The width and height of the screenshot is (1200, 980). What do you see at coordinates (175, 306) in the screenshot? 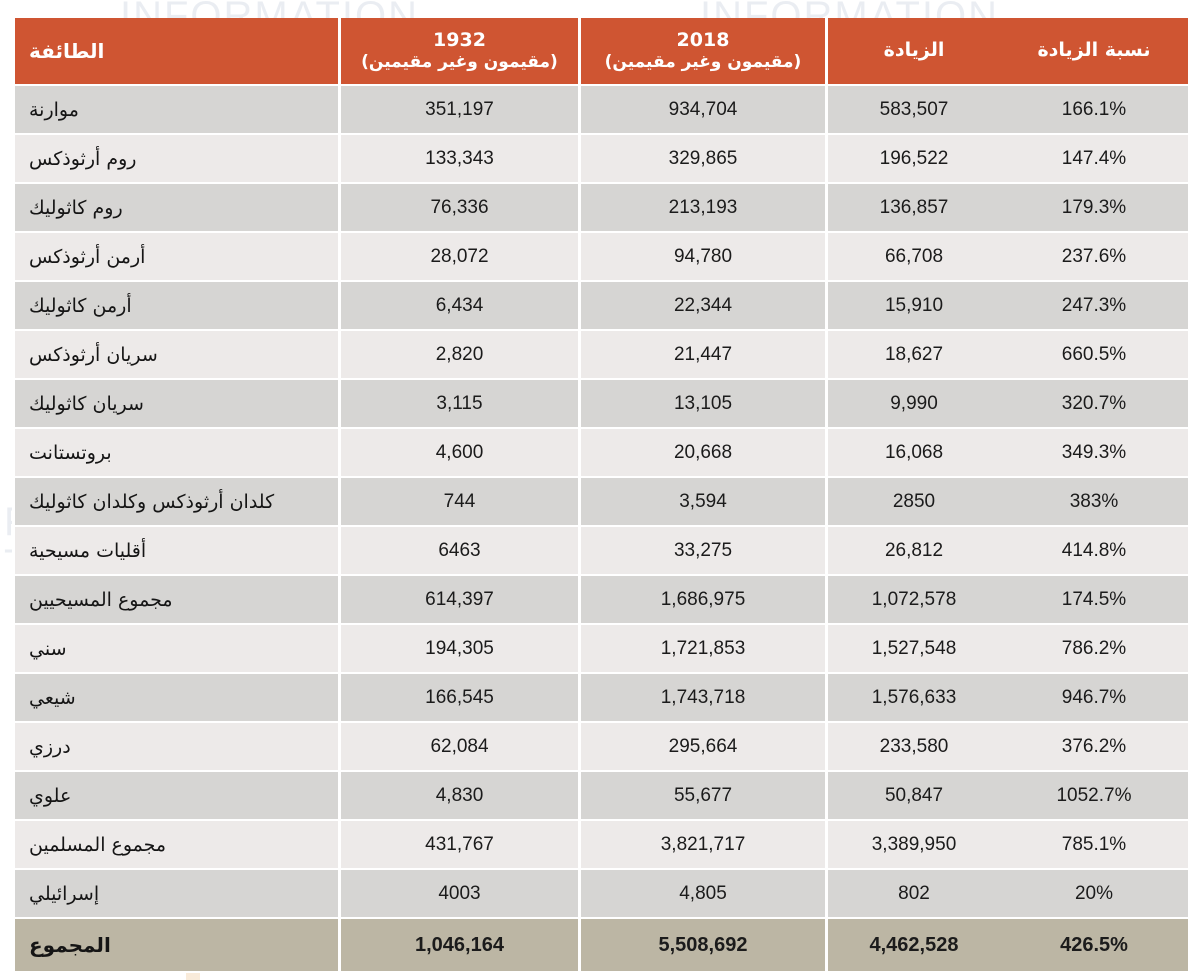
I see `cell-sect: أرمن كاثوليك` at bounding box center [175, 306].